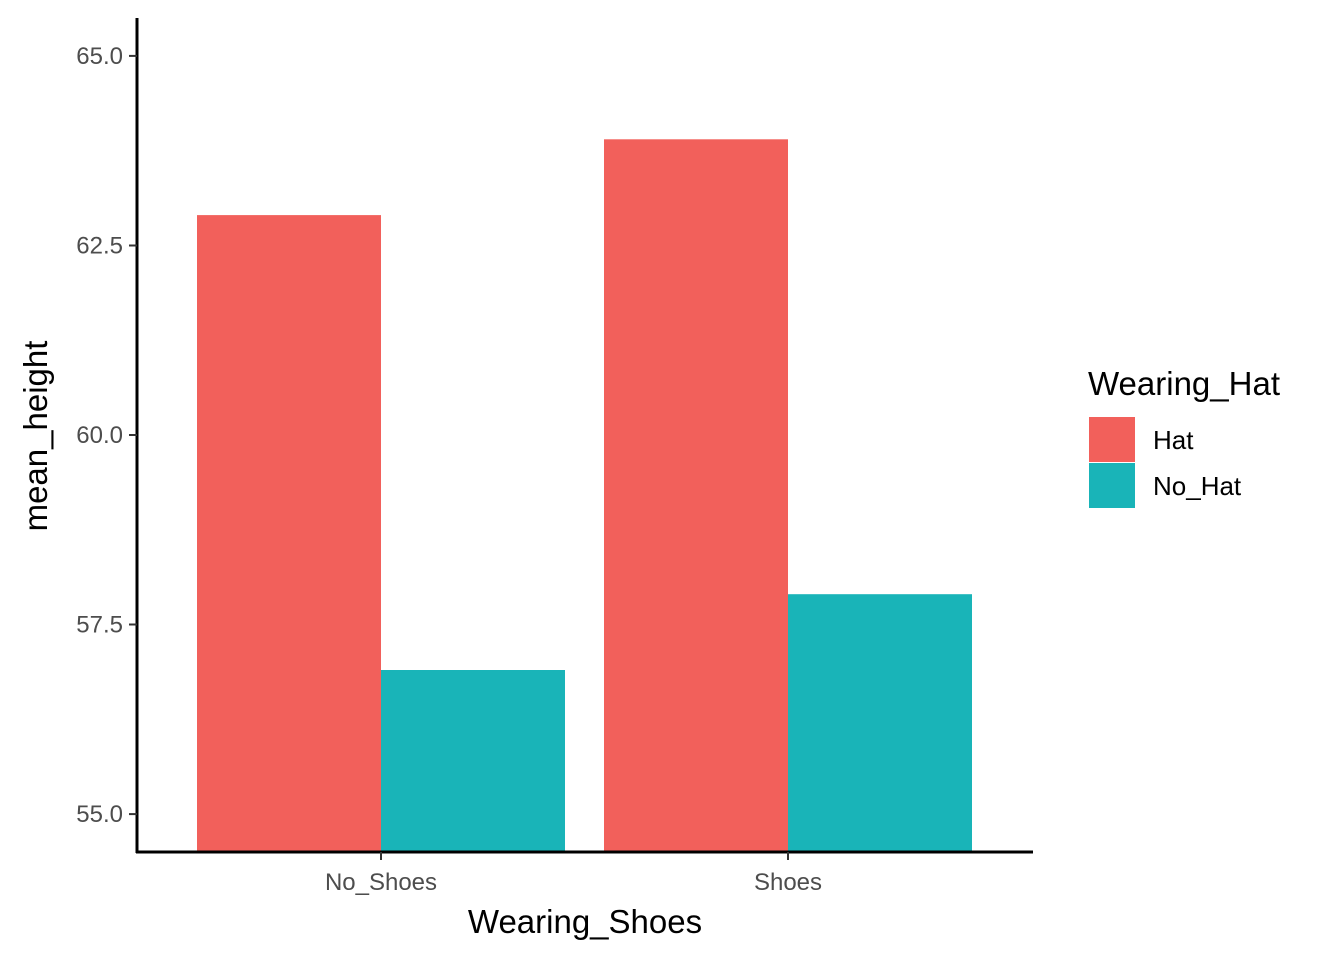  I want to click on legend-key-hat, so click(1112, 439).